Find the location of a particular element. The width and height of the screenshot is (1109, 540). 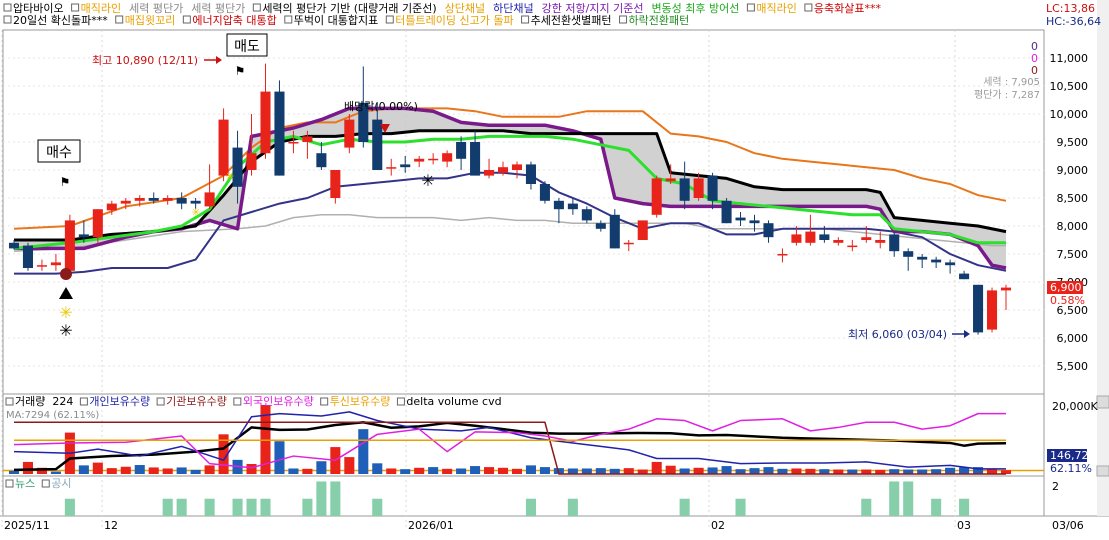

legend-item: 압타바이오 is located at coordinates (33, 8).